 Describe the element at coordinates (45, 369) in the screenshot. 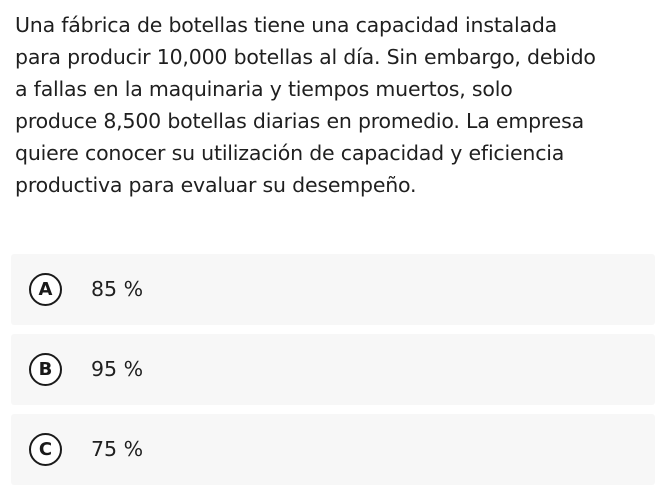

I see `option-letter-badge: B` at that location.